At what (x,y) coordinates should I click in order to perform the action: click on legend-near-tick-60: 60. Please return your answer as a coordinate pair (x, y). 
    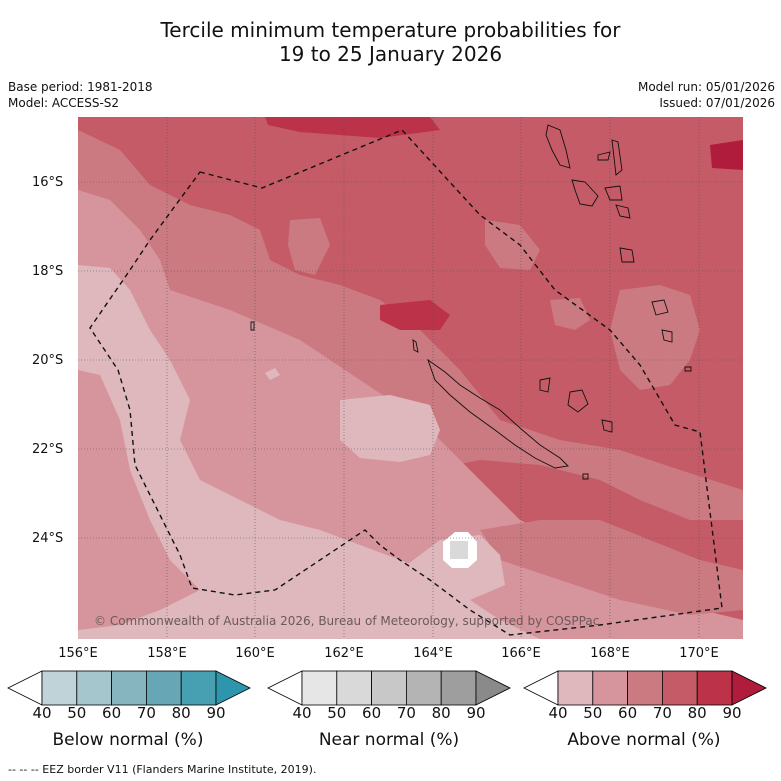
    Looking at the image, I should click on (372, 713).